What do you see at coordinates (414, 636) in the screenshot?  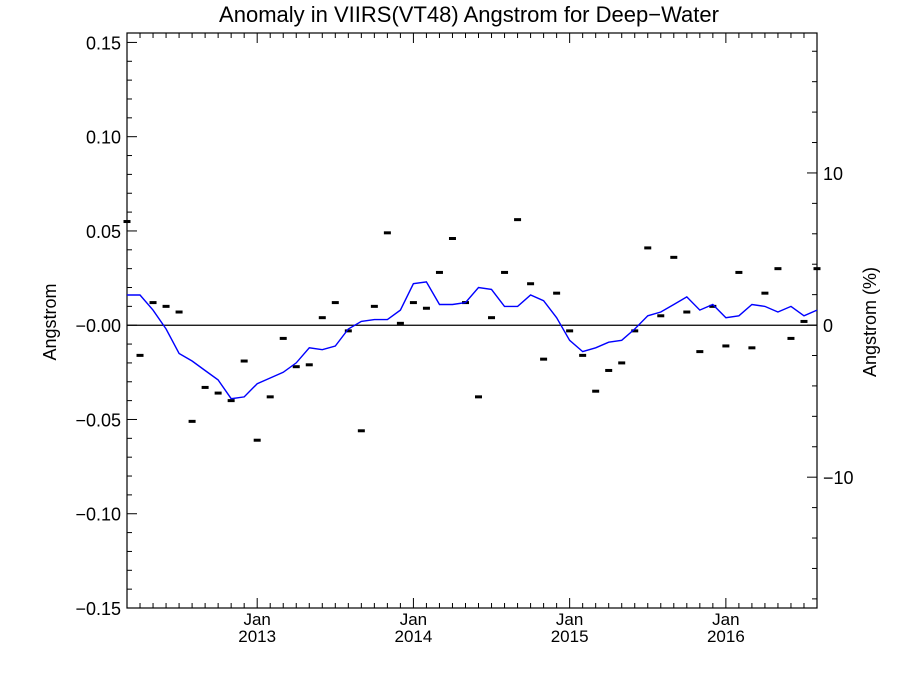 I see `x-tick-label-year: 2014` at bounding box center [414, 636].